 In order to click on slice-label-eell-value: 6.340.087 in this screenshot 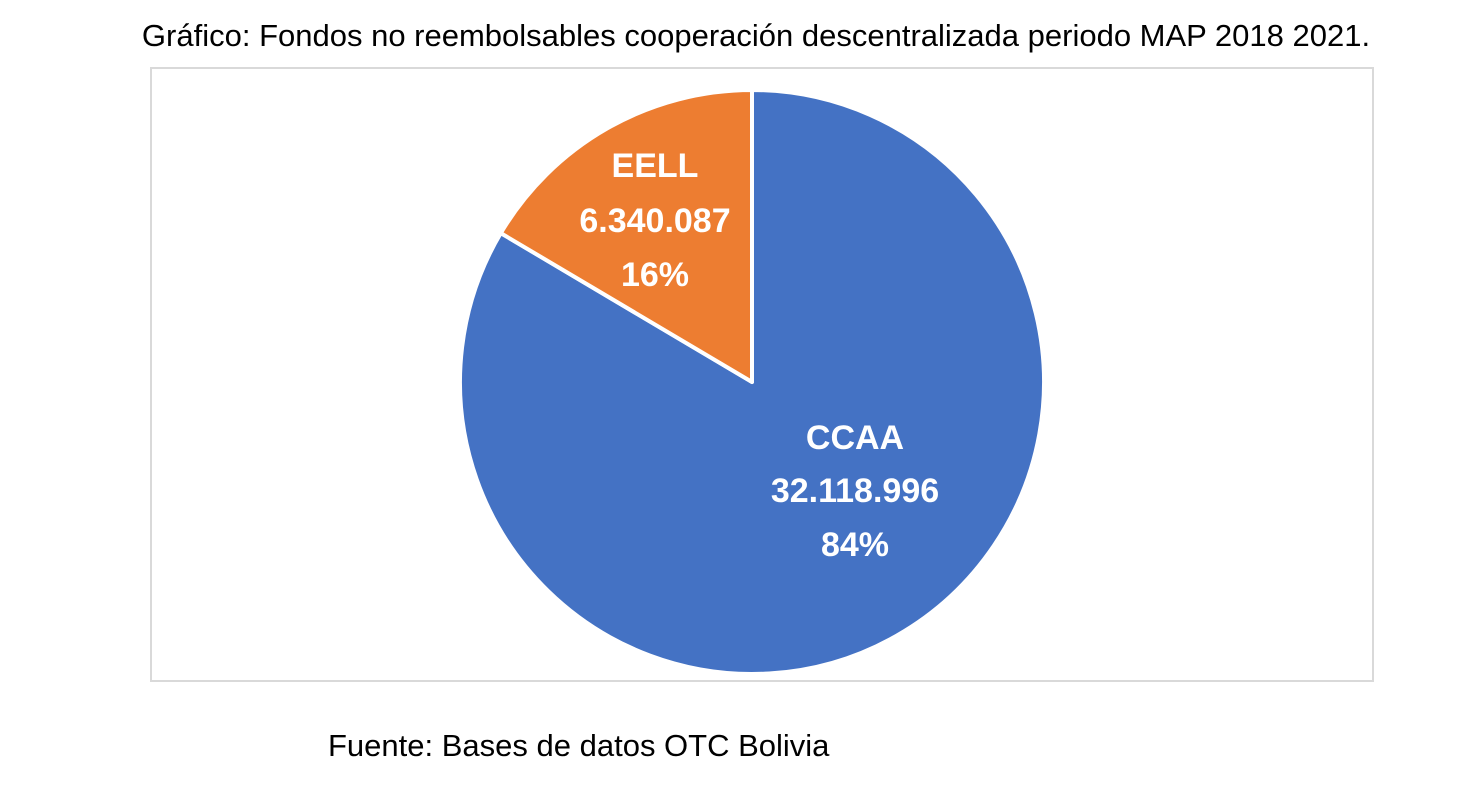, I will do `click(654, 221)`.